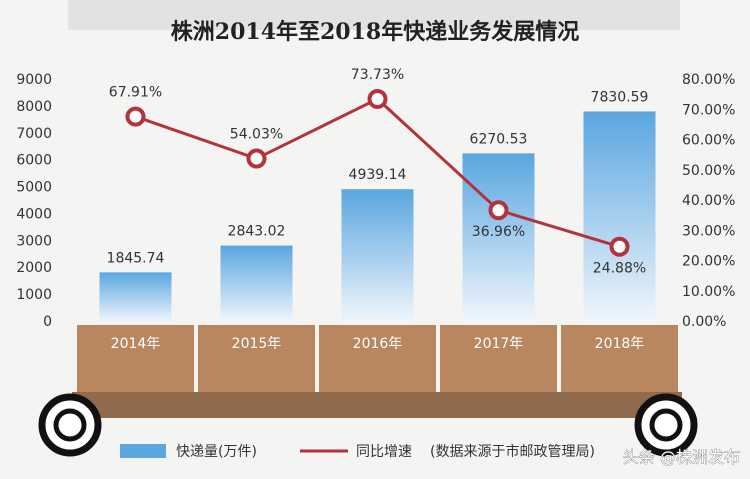  I want to click on y-tick-label: 2000, so click(34, 268).